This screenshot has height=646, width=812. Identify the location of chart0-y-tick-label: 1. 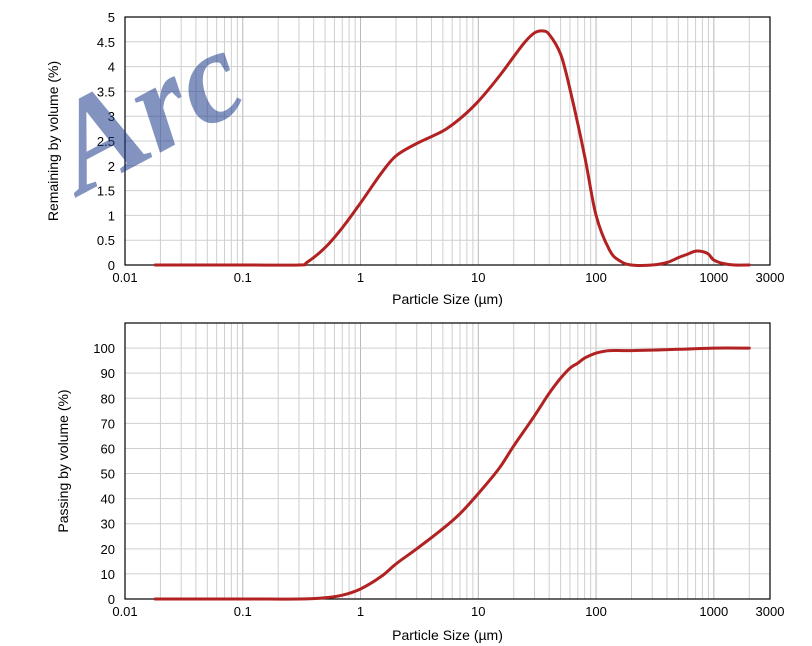
(111, 215).